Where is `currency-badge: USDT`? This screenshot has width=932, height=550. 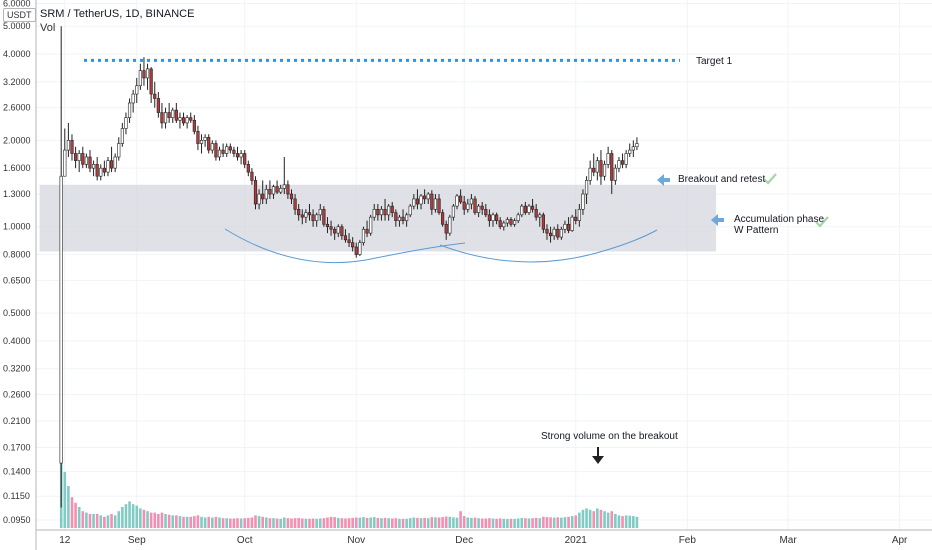 currency-badge: USDT is located at coordinates (19, 15).